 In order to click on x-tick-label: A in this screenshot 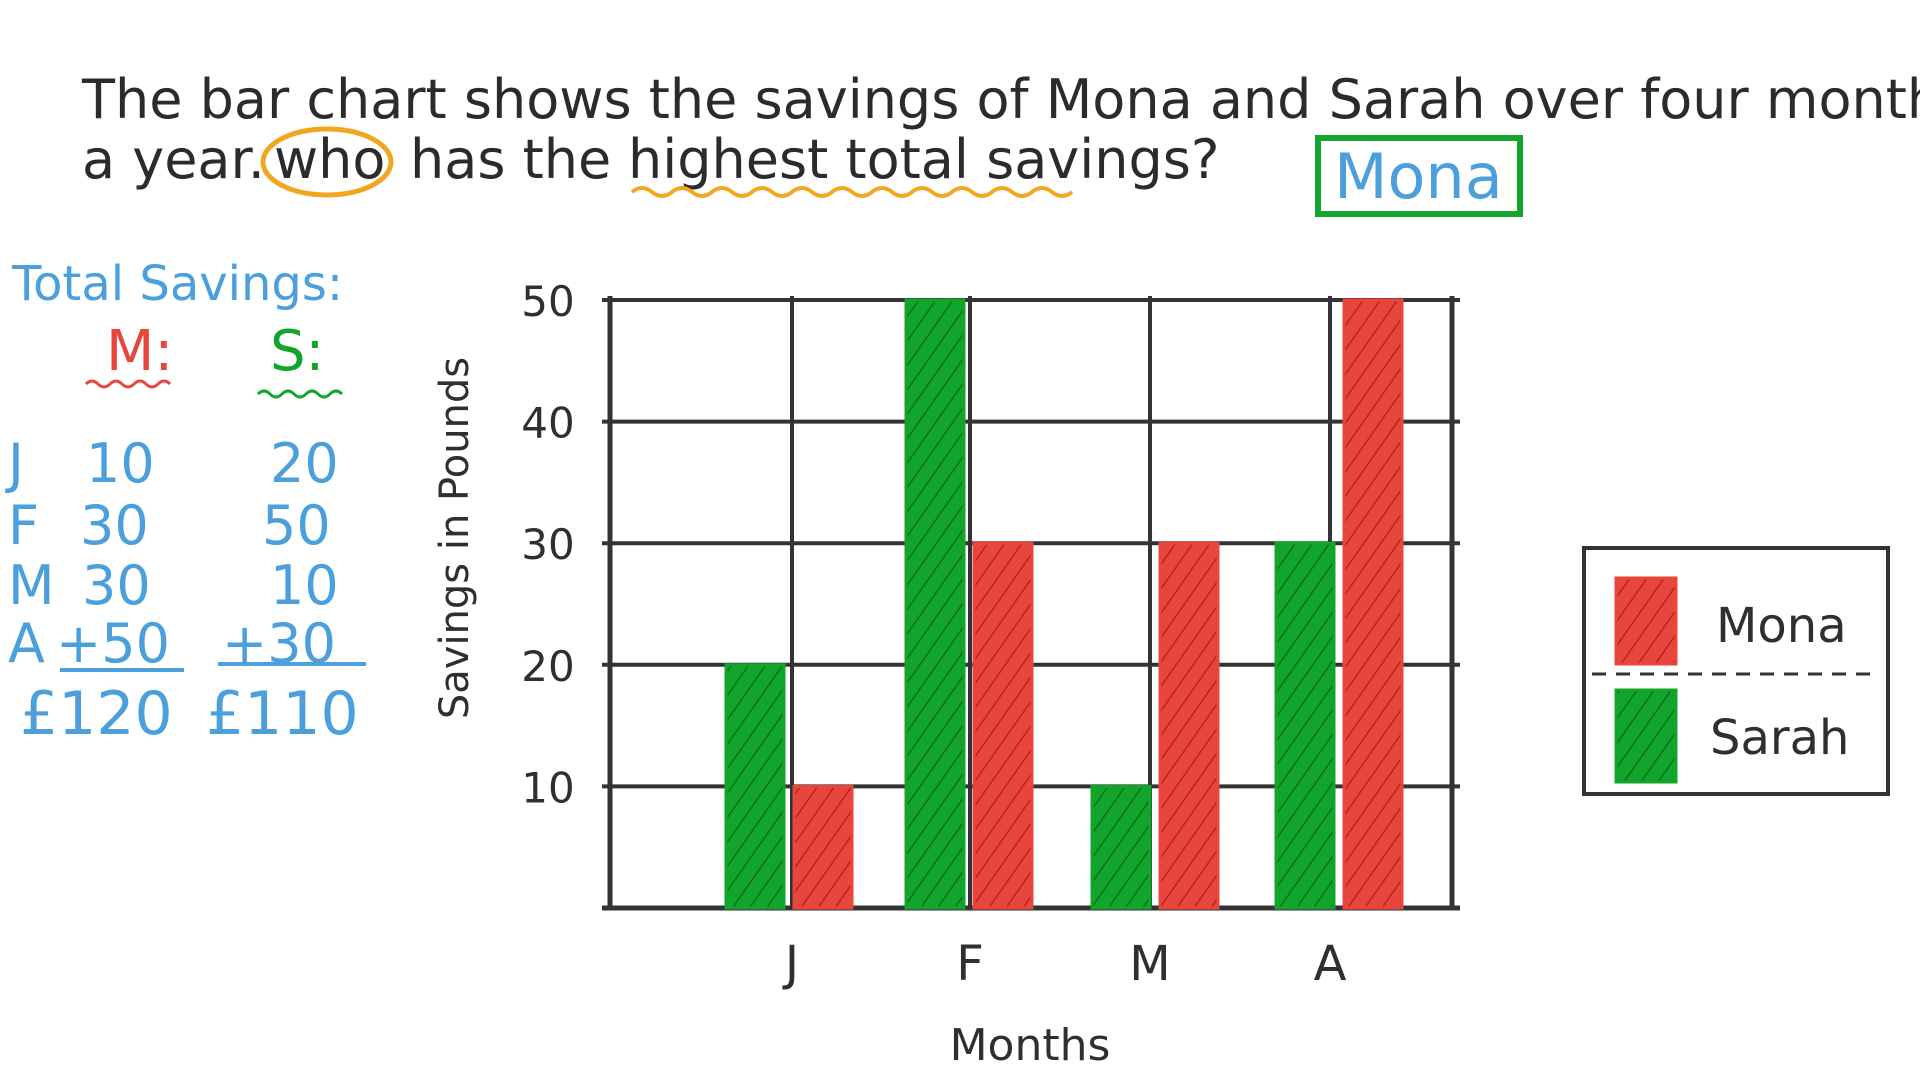, I will do `click(1330, 964)`.